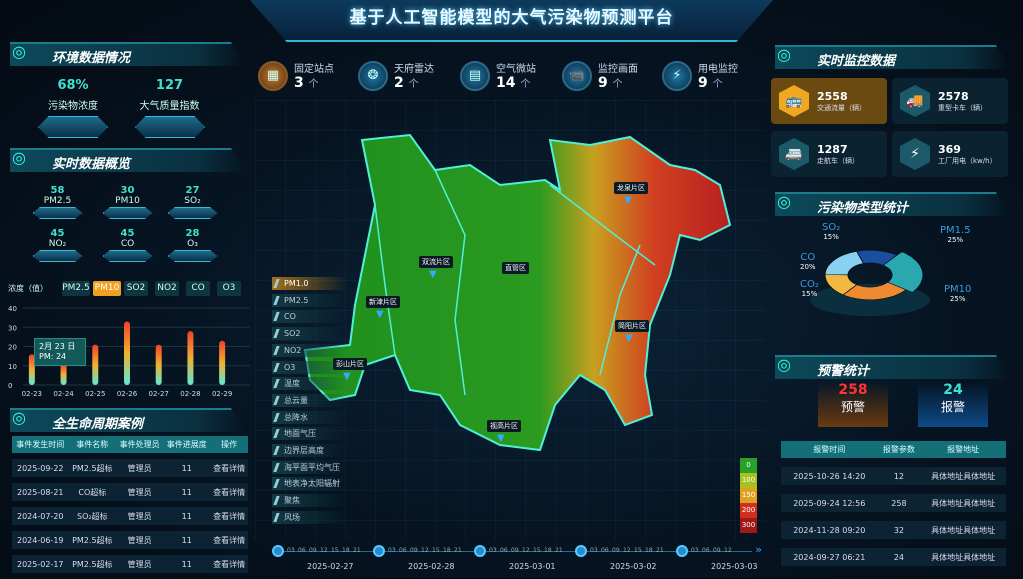 The width and height of the screenshot is (1023, 579). Describe the element at coordinates (829, 449) in the screenshot. I see `column-header: 报警时间` at that location.